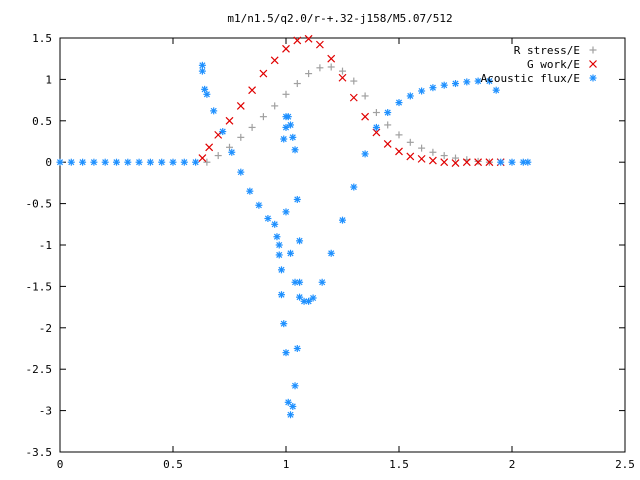  Describe the element at coordinates (48, 79) in the screenshot. I see `y-tick-label: 1` at that location.